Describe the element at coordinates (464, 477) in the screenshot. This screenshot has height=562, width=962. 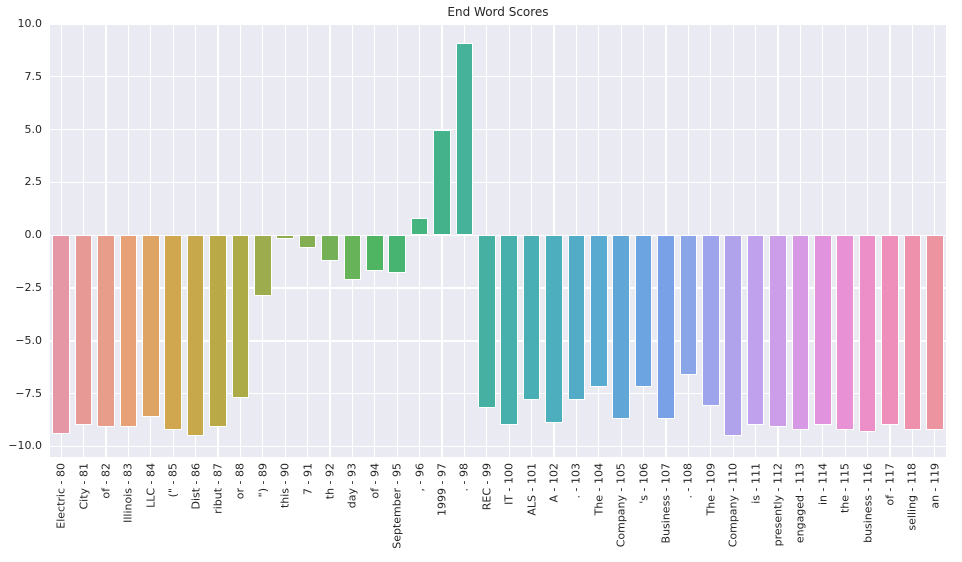
I see `x-tick-label: . - 98` at that location.